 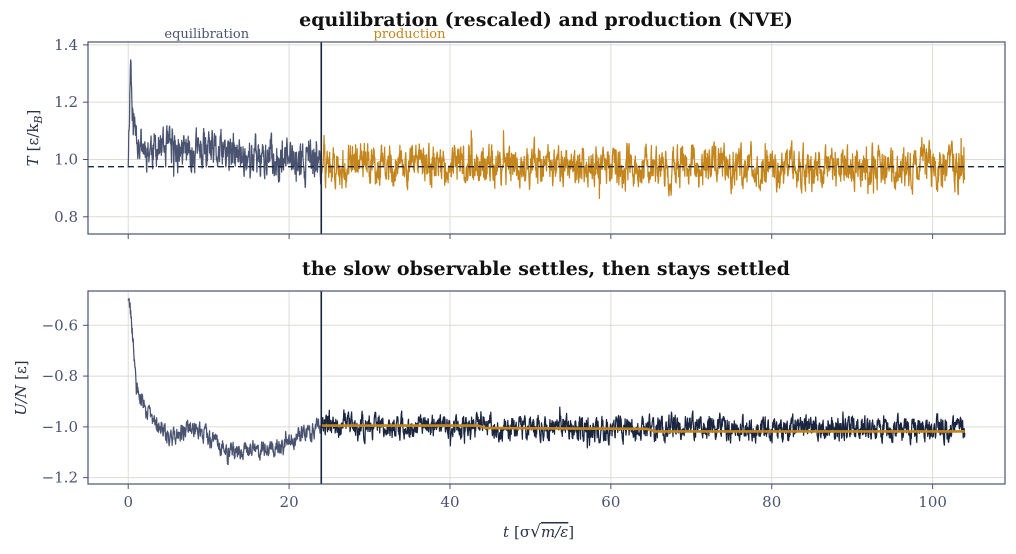 What do you see at coordinates (932, 502) in the screenshot?
I see `x-tick-label: 100` at bounding box center [932, 502].